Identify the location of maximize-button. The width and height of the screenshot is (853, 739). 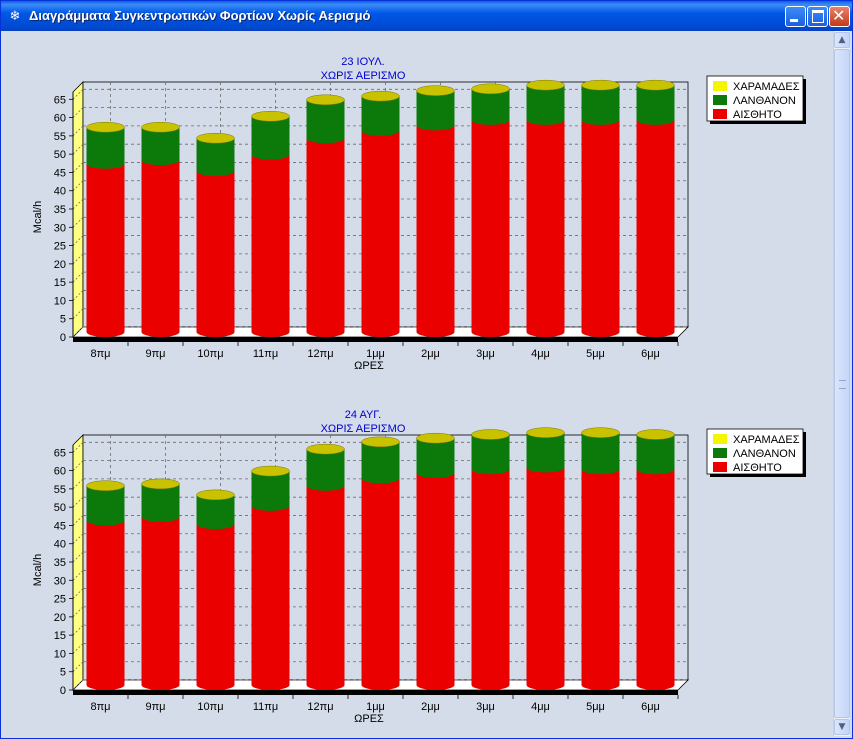
(817, 16).